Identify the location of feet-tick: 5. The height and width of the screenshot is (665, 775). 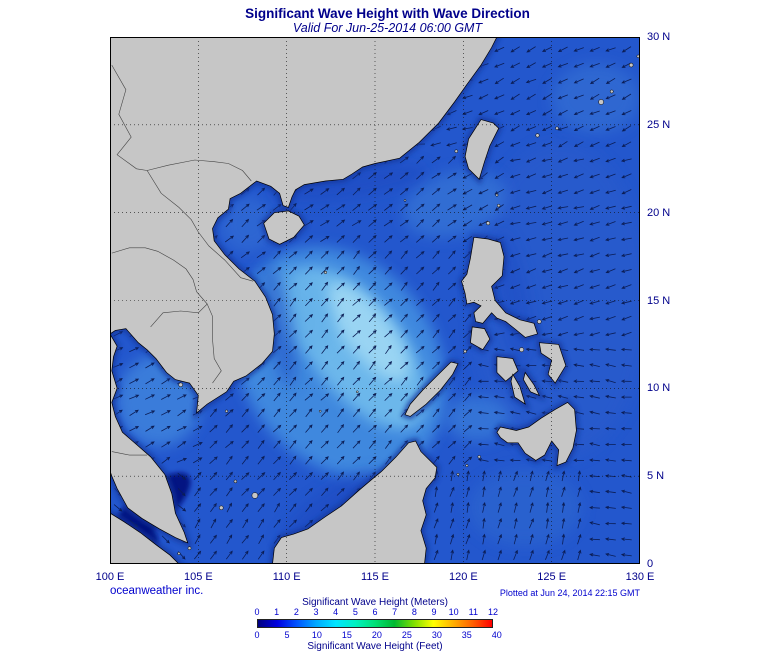
(287, 635).